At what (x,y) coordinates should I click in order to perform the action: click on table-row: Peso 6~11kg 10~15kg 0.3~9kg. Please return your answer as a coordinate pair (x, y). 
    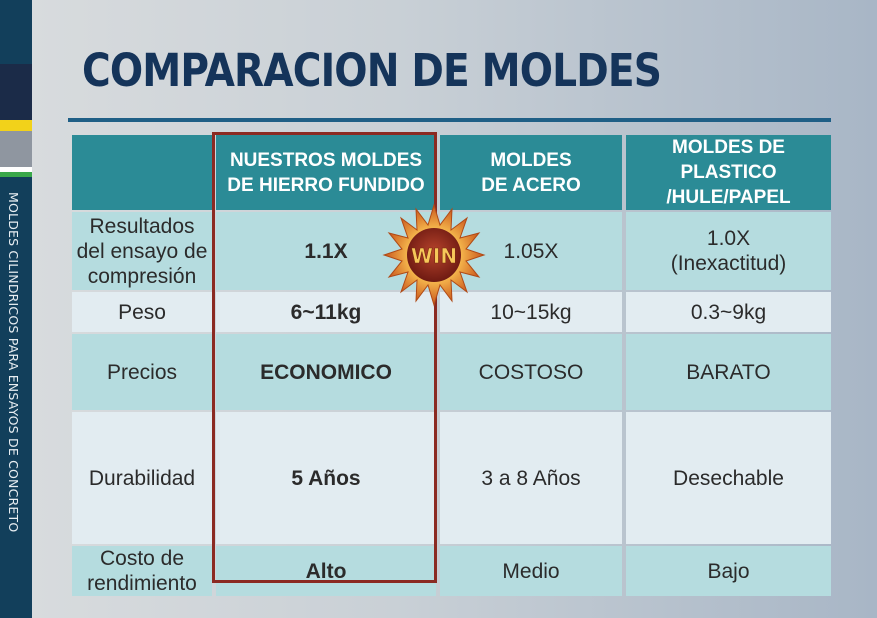
    Looking at the image, I should click on (451, 312).